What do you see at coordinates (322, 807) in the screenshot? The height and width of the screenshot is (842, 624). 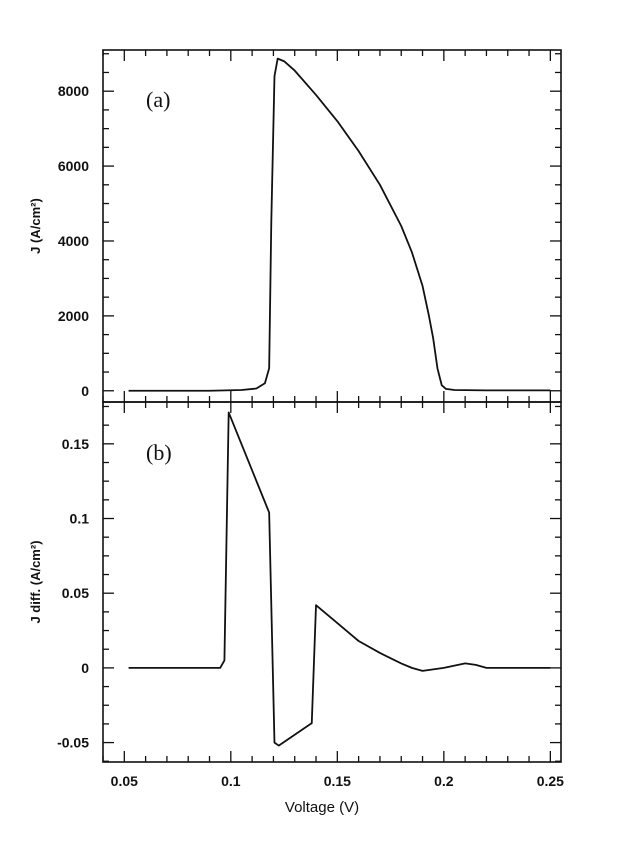 I see `x-axis-title: Voltage (V)` at bounding box center [322, 807].